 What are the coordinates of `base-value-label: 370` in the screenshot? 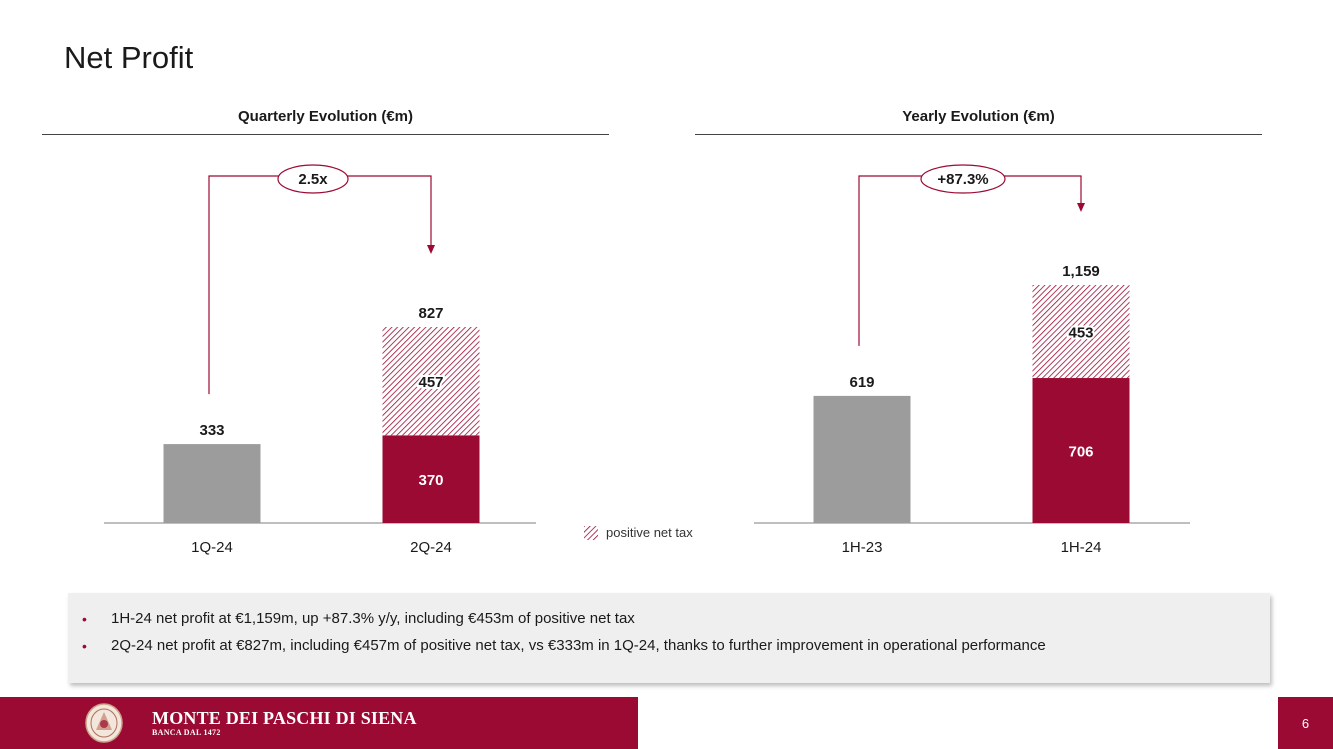 It's located at (430, 480).